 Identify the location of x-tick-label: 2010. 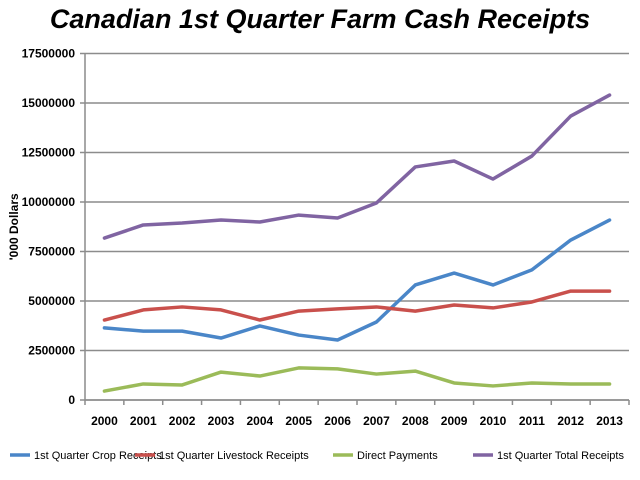
(493, 421).